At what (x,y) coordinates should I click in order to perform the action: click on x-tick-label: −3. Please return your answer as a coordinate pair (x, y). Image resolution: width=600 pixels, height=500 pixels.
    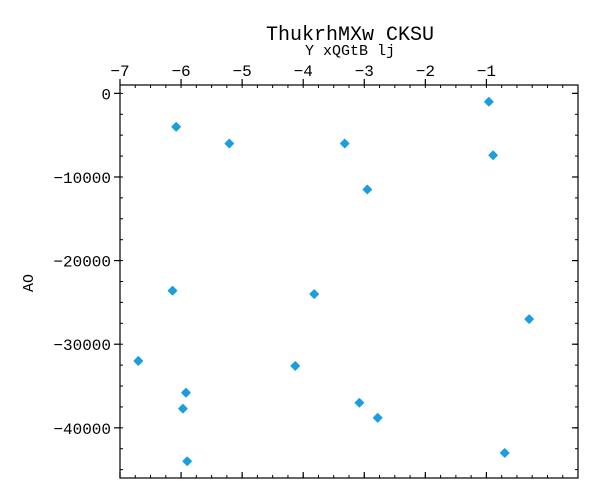
    Looking at the image, I should click on (364, 72).